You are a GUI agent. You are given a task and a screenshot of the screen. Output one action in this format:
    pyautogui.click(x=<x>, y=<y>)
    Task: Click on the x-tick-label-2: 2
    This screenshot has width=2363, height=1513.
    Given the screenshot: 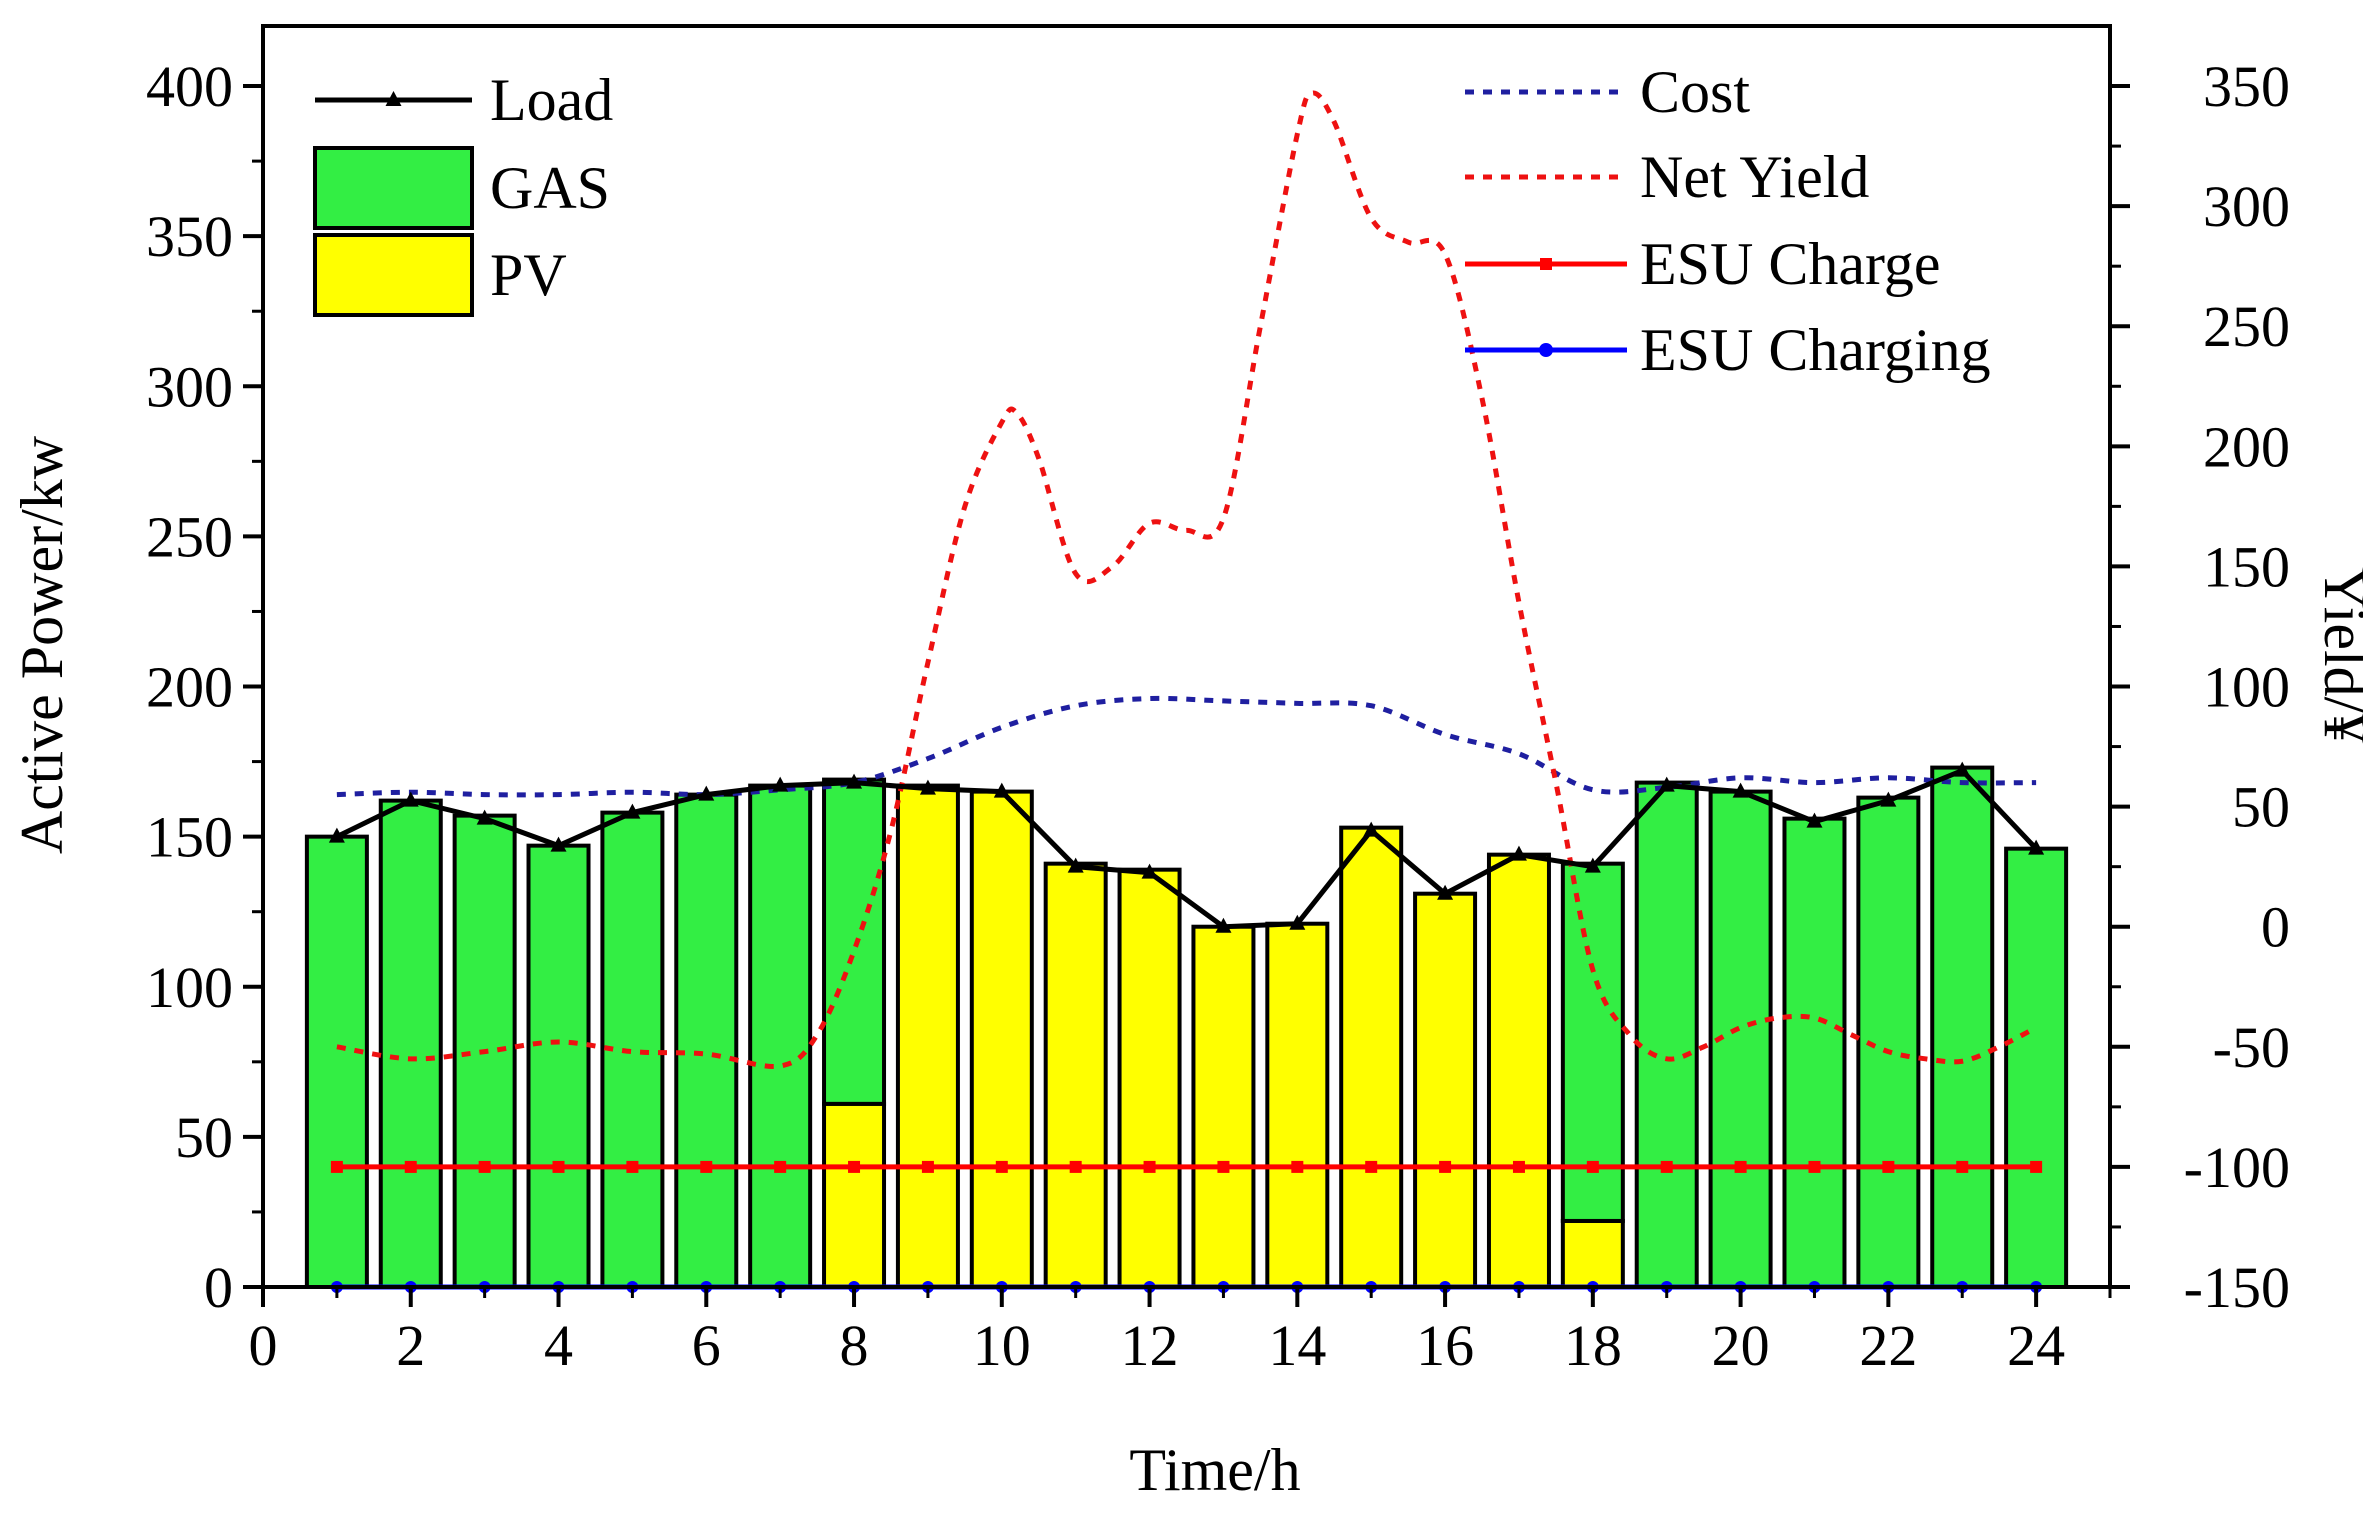 What is the action you would take?
    pyautogui.click(x=410, y=1345)
    